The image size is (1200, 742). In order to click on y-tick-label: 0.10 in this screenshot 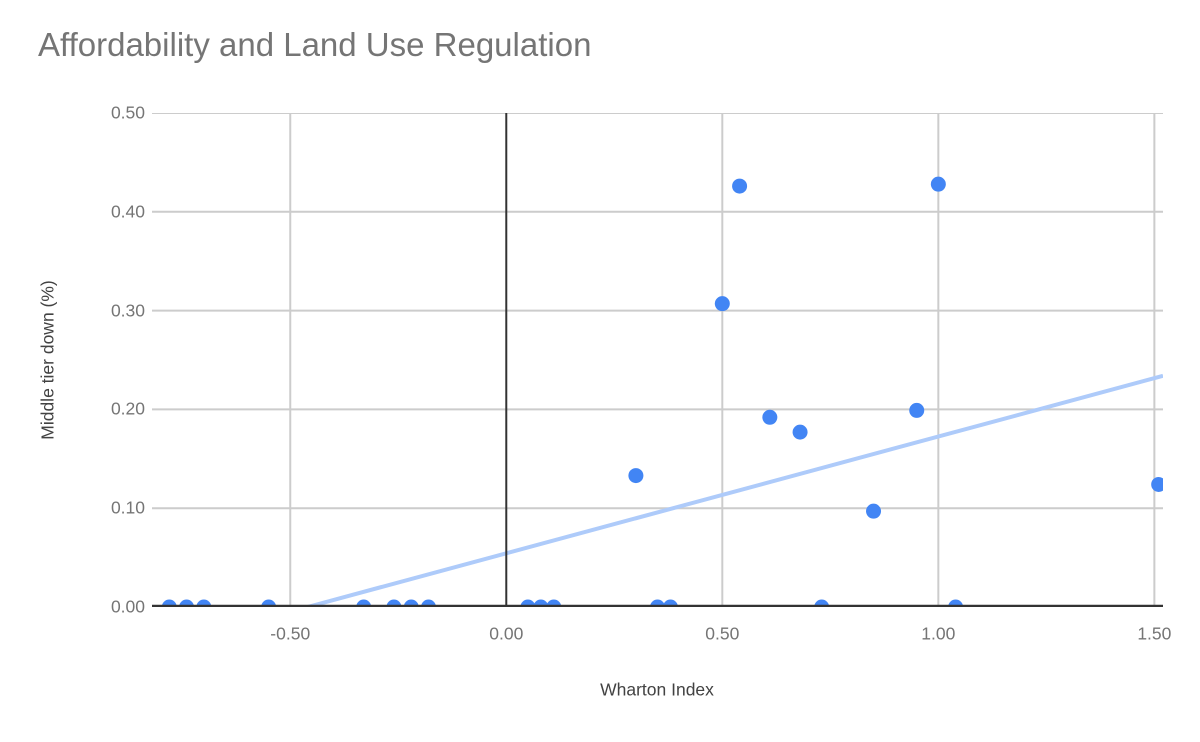, I will do `click(127, 507)`.